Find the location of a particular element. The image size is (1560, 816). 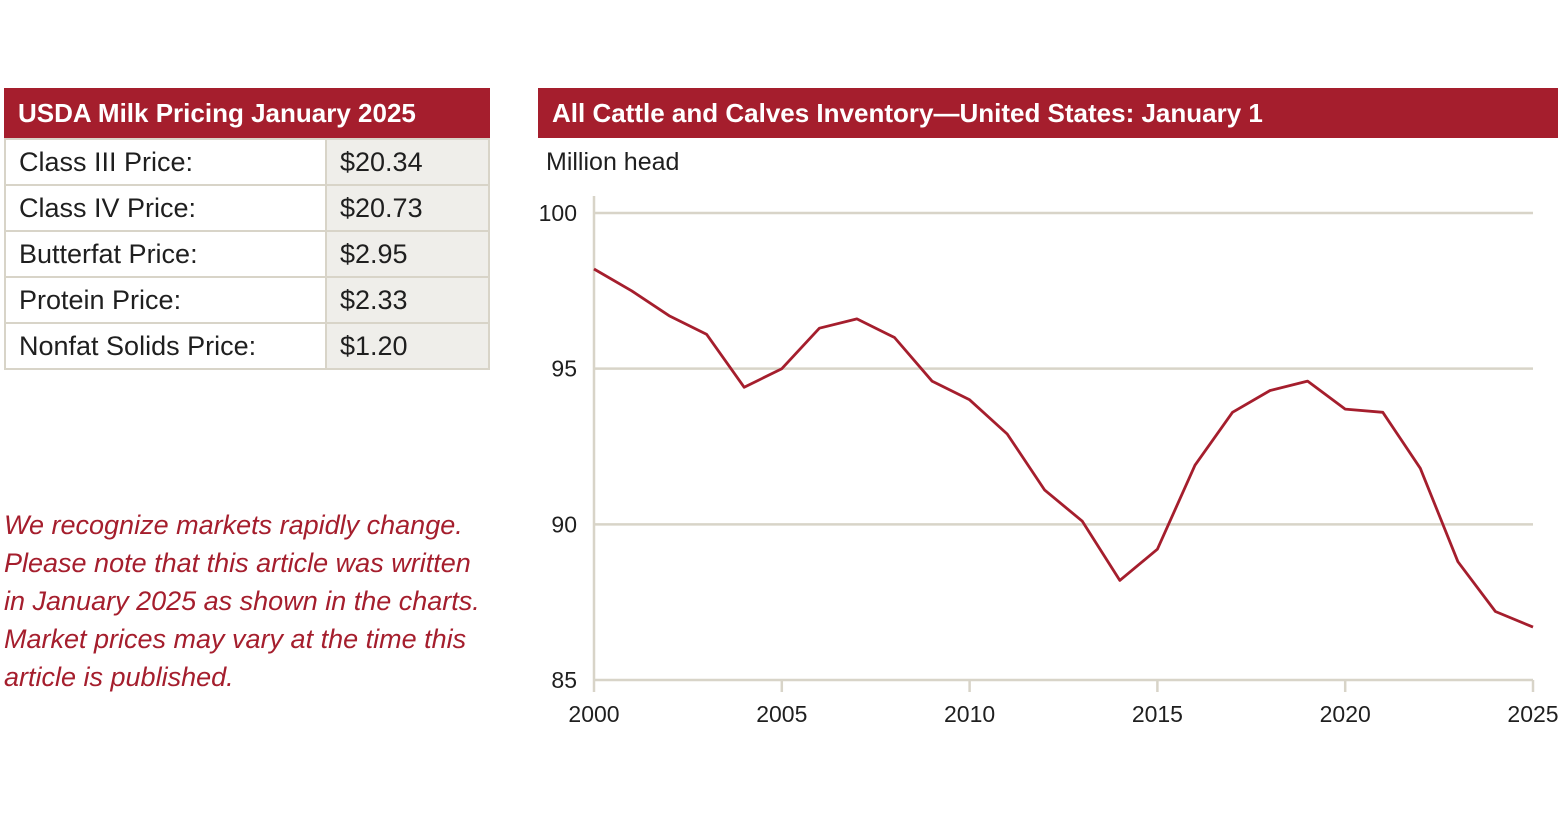

milk-pricing-title: USDA Milk Pricing January 2025 is located at coordinates (247, 113).